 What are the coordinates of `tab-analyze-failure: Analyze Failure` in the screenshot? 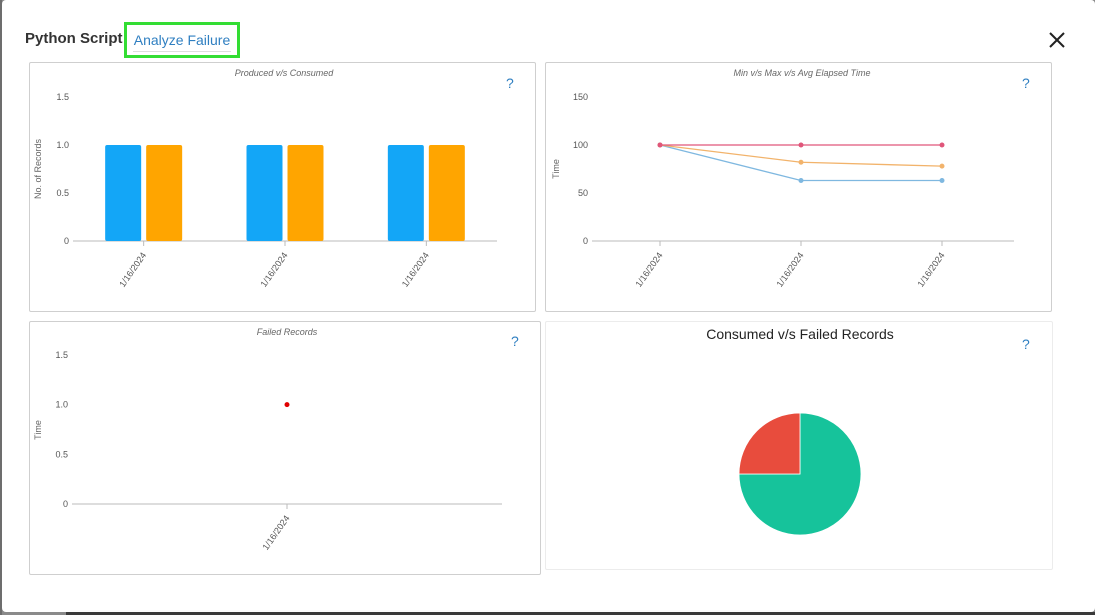 It's located at (182, 40).